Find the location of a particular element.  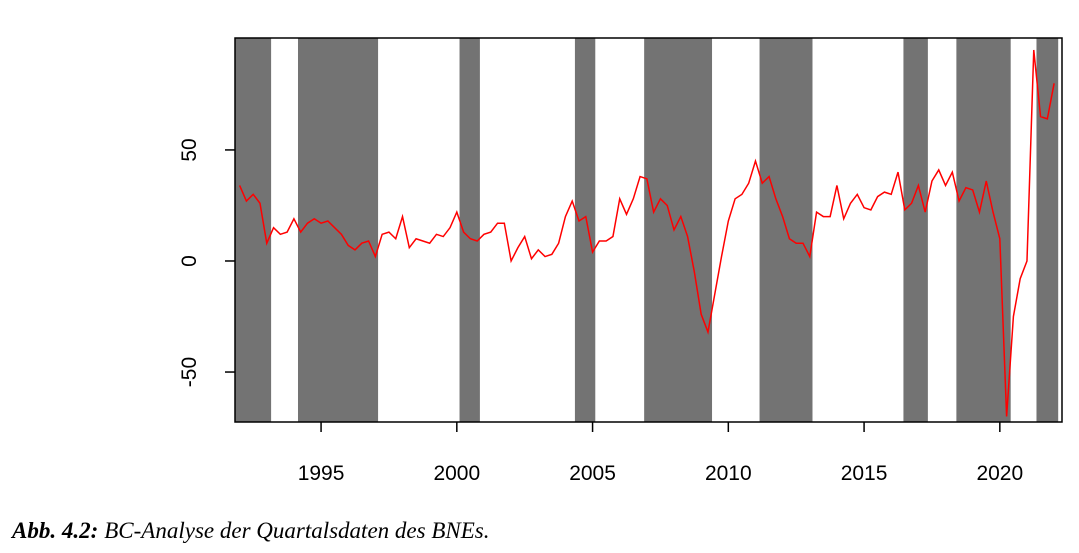

x-tick-label: 2005 is located at coordinates (592, 473).